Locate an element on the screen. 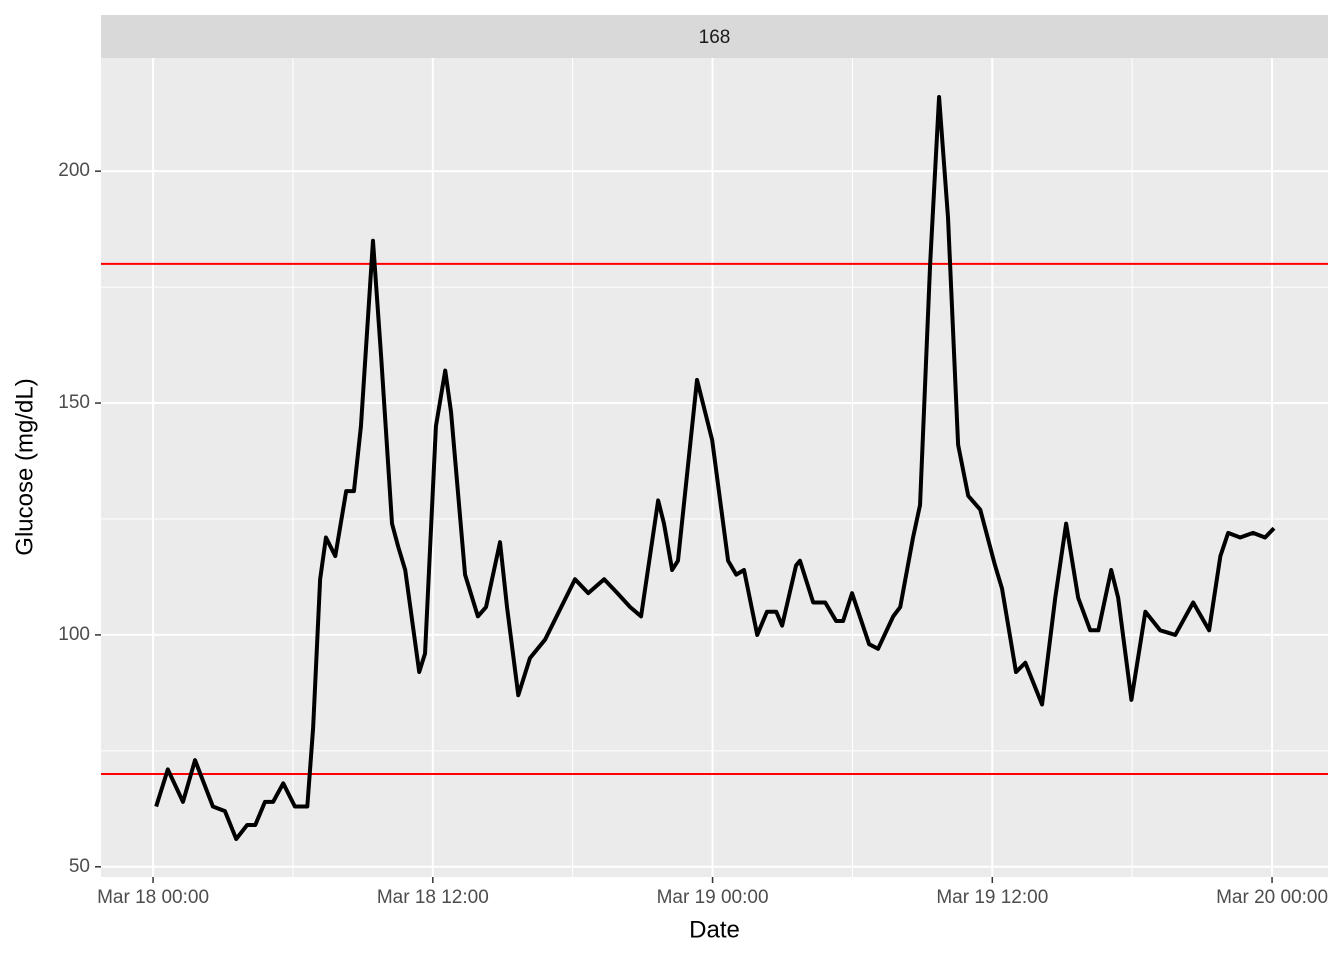  x-tick-label: Mar 19 00:00 is located at coordinates (713, 897).